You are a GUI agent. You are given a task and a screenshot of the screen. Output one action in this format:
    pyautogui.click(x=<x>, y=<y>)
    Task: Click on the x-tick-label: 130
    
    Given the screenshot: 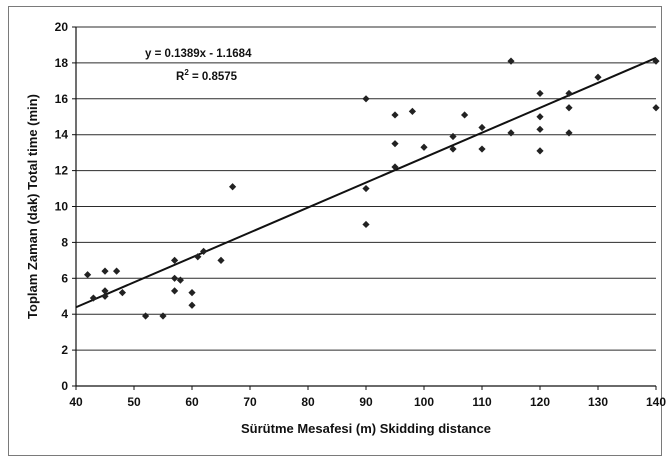 What is the action you would take?
    pyautogui.click(x=598, y=402)
    